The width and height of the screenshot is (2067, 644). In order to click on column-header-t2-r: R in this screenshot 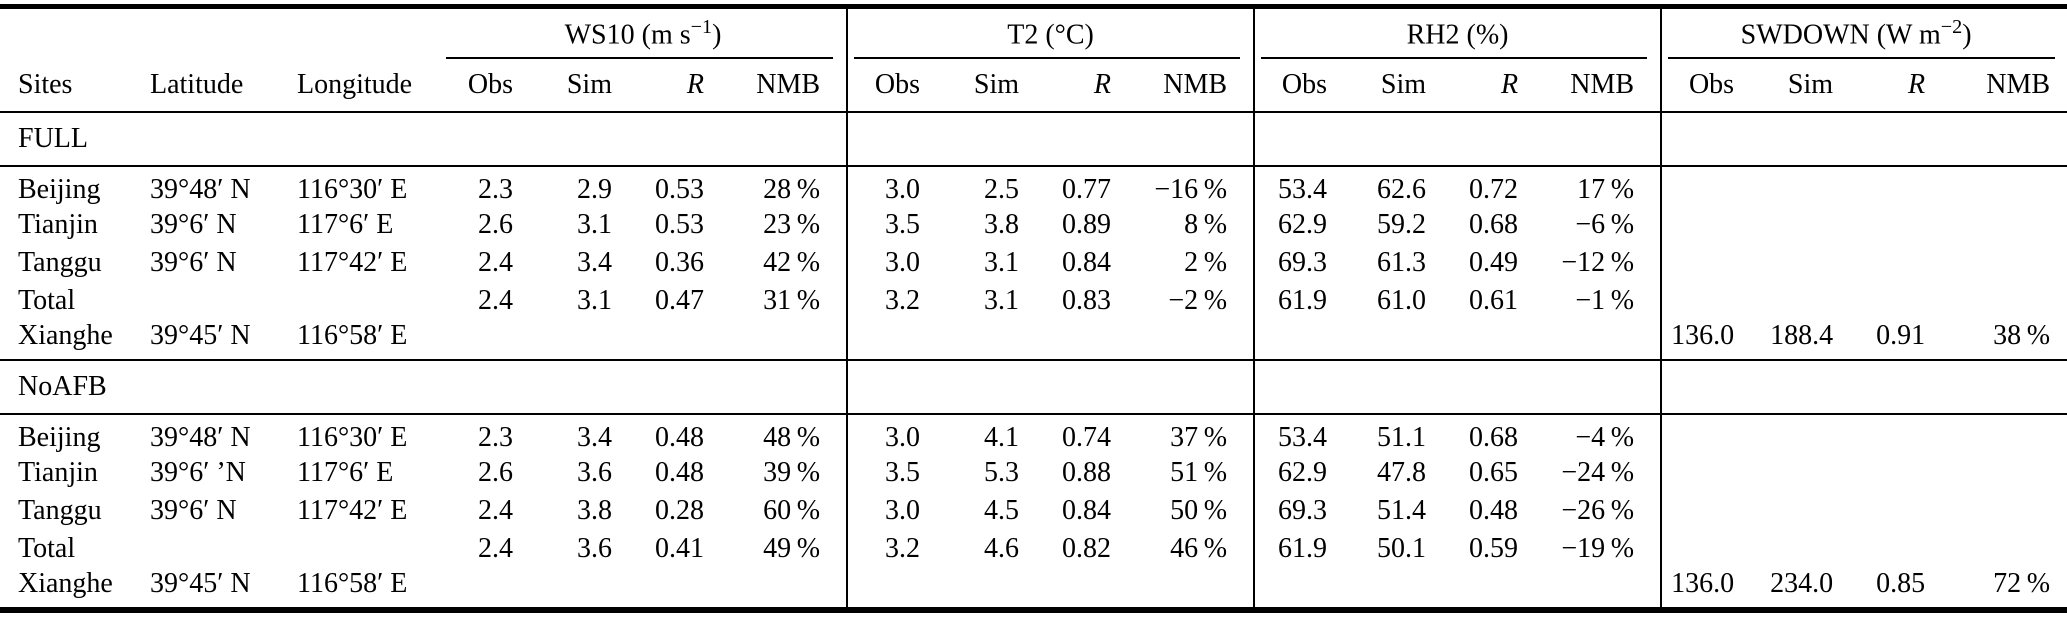, I will do `click(1102, 84)`.